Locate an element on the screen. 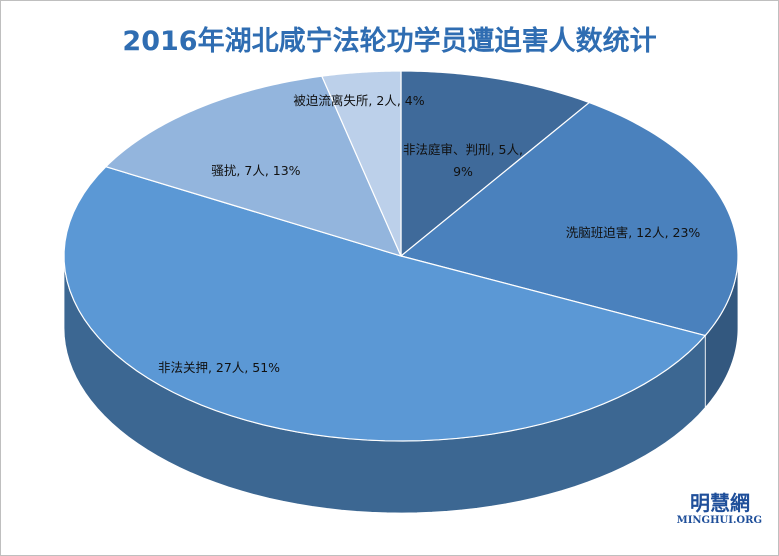 Image resolution: width=779 pixels, height=556 pixels. label-part: 27人 is located at coordinates (230, 367).